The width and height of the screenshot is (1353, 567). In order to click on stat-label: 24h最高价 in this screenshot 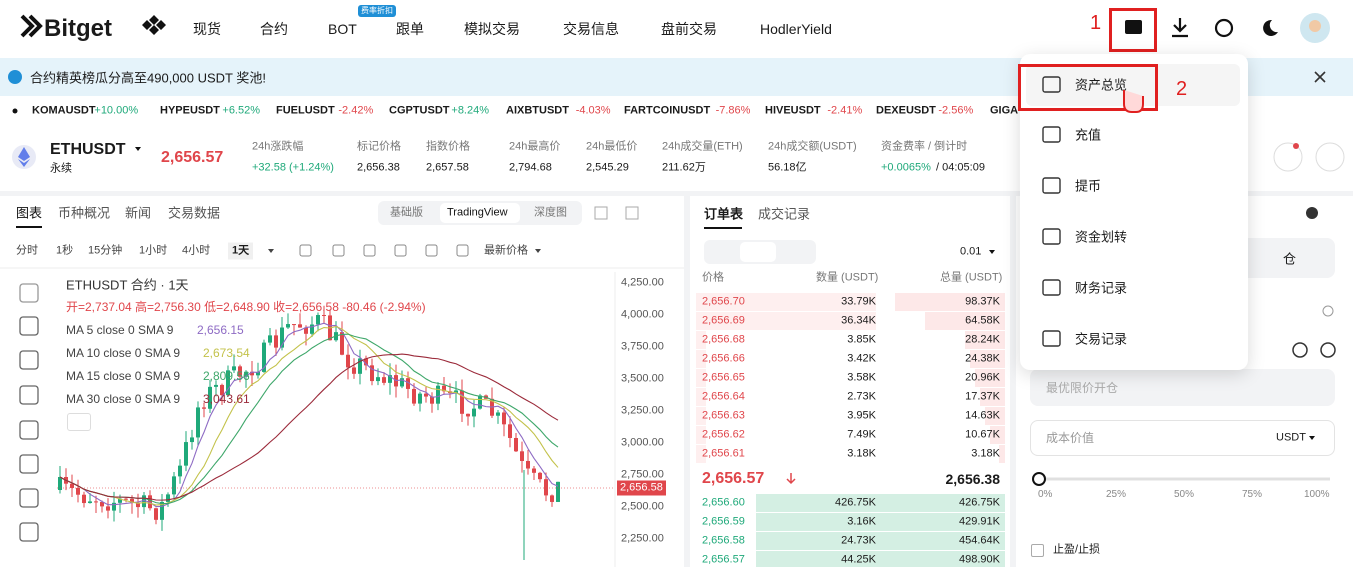, I will do `click(535, 146)`.